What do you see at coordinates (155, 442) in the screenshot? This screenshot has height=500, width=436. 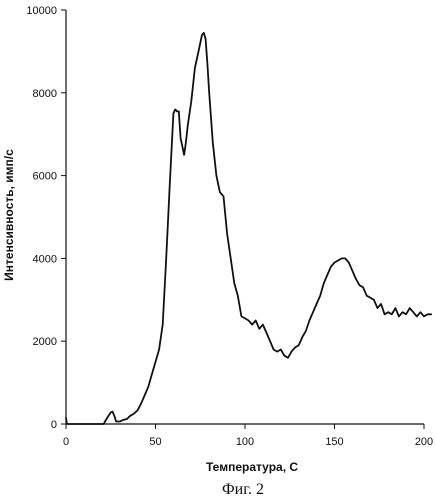 I see `x-tick-label: 50` at bounding box center [155, 442].